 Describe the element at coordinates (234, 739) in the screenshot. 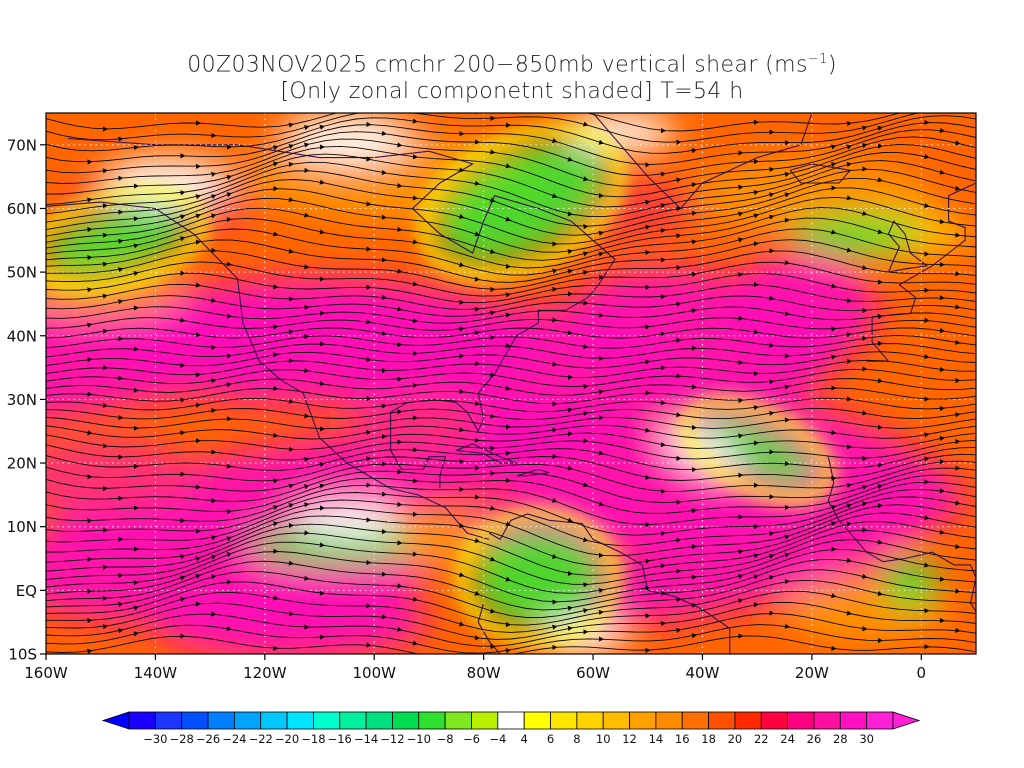

I see `colorbar-tick-label: −24` at that location.